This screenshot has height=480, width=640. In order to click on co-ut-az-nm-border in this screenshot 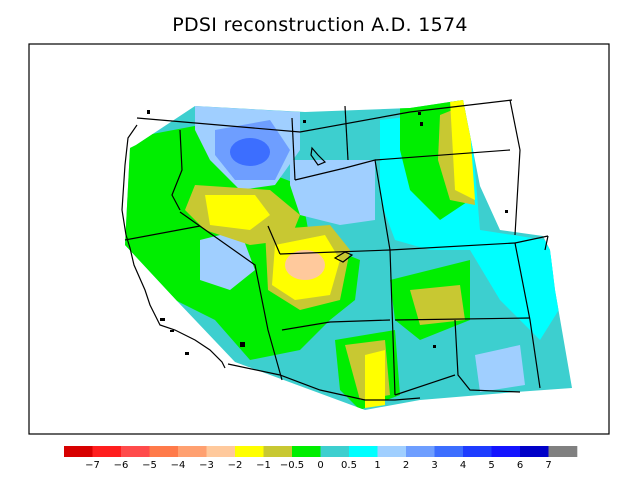, I will do `click(392, 322)`.